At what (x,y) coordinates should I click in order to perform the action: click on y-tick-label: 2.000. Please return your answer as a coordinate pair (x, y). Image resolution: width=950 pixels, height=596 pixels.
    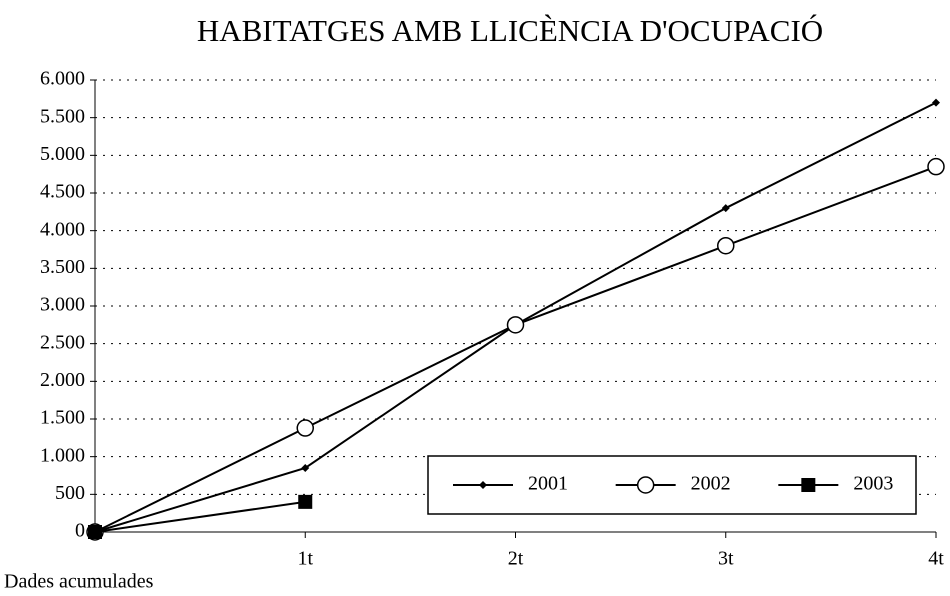
    Looking at the image, I should click on (62, 380).